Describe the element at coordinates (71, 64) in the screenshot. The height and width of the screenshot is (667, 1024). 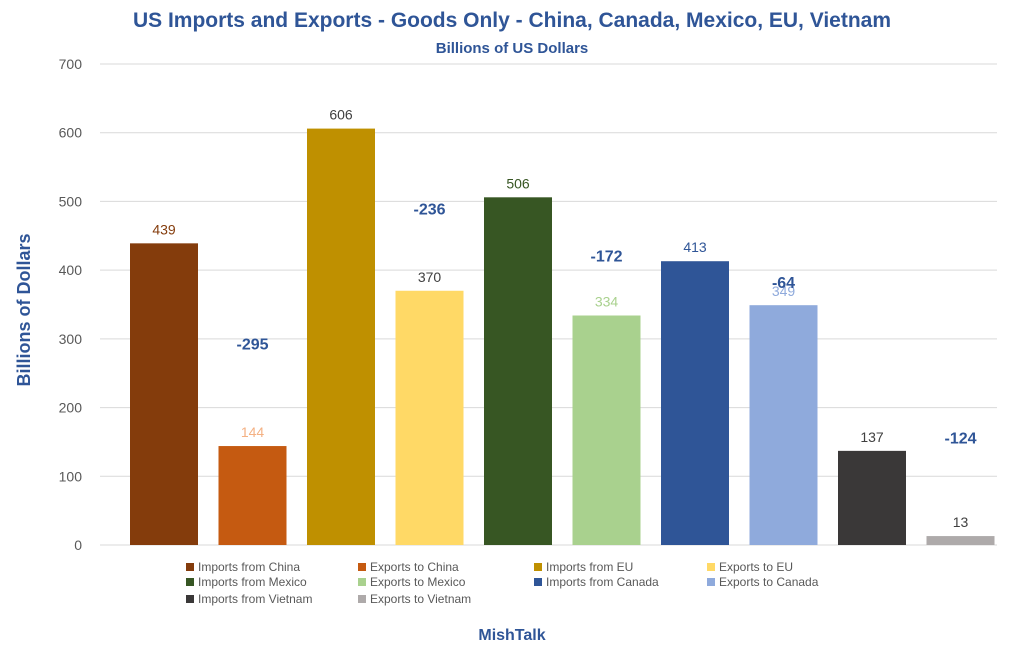
I see `y-tick-label: 700` at that location.